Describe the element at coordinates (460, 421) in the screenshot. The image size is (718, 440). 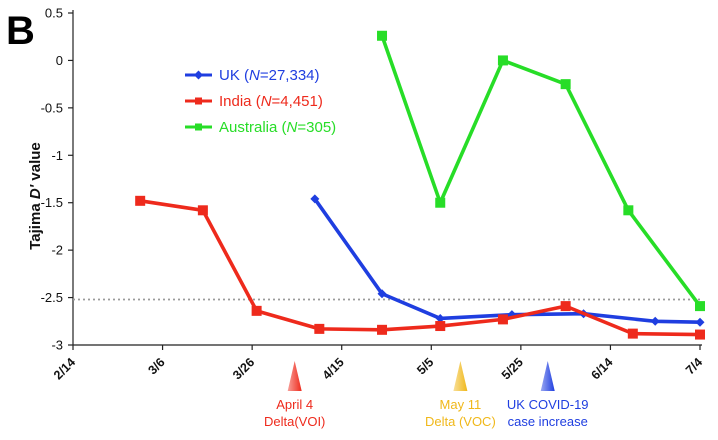
I see `annotation-line-2: Delta (VOC)` at that location.